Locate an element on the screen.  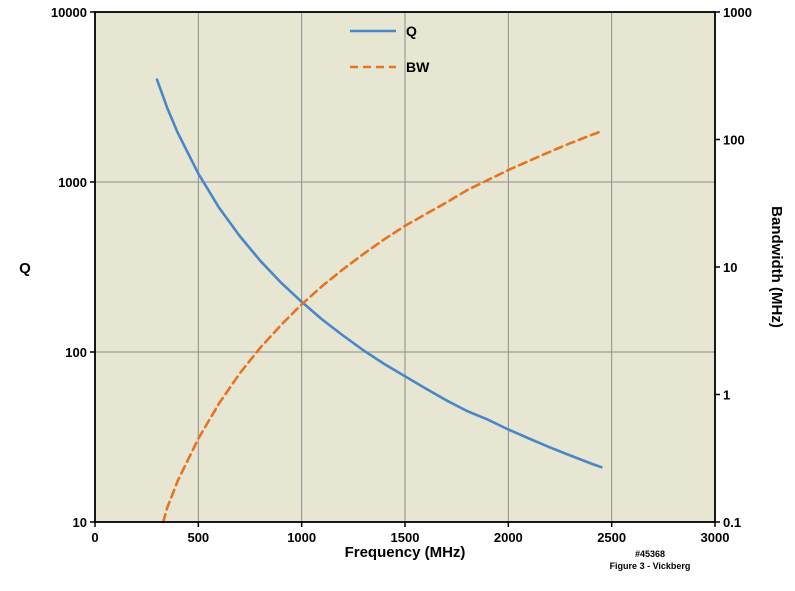
right-tick-label: 0.1 is located at coordinates (732, 522).